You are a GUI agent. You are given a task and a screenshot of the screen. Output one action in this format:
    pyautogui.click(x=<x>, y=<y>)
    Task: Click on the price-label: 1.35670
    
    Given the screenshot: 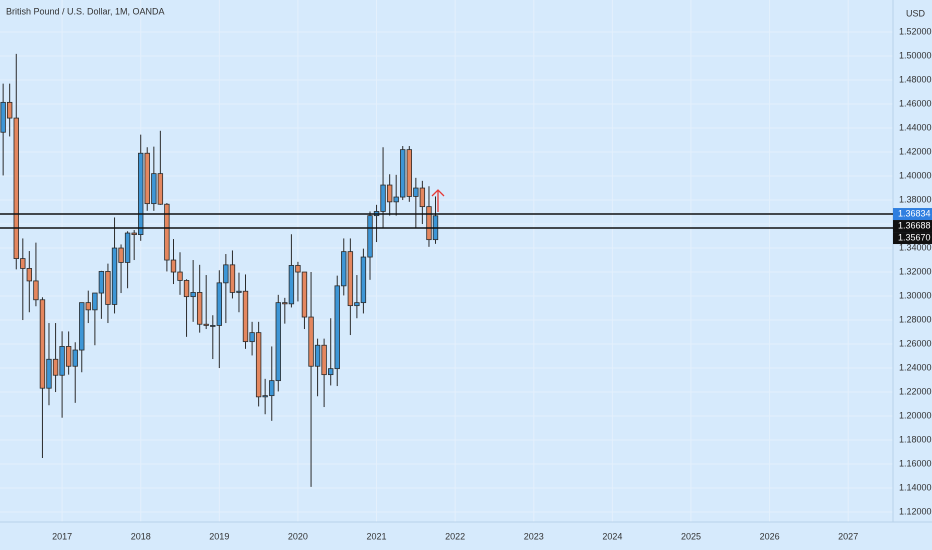 What is the action you would take?
    pyautogui.click(x=914, y=237)
    